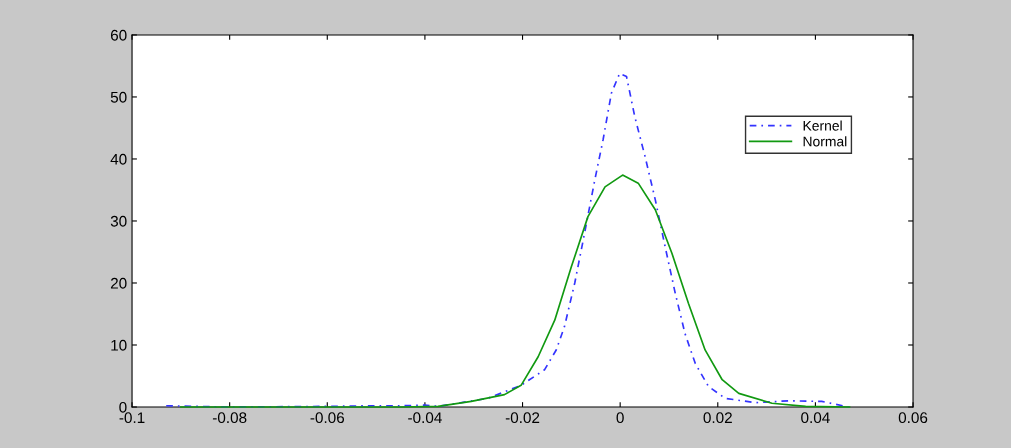 The width and height of the screenshot is (1011, 448). What do you see at coordinates (118, 221) in the screenshot?
I see `y-tick-label: 30` at bounding box center [118, 221].